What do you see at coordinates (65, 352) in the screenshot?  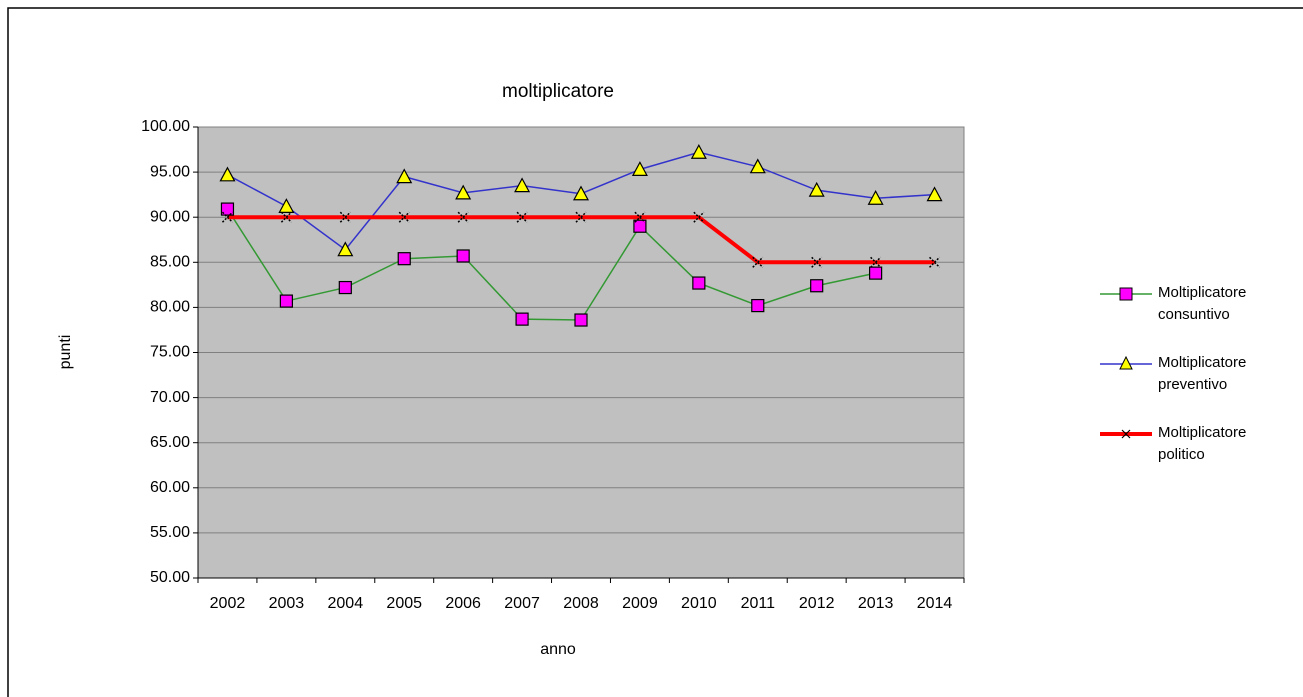 I see `y-axis-label: punti` at bounding box center [65, 352].